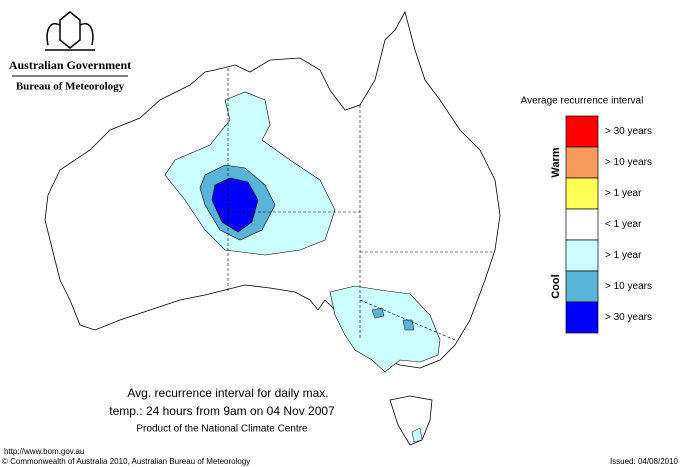  I want to click on footer-url: http://www.bom.gov.au, so click(44, 451).